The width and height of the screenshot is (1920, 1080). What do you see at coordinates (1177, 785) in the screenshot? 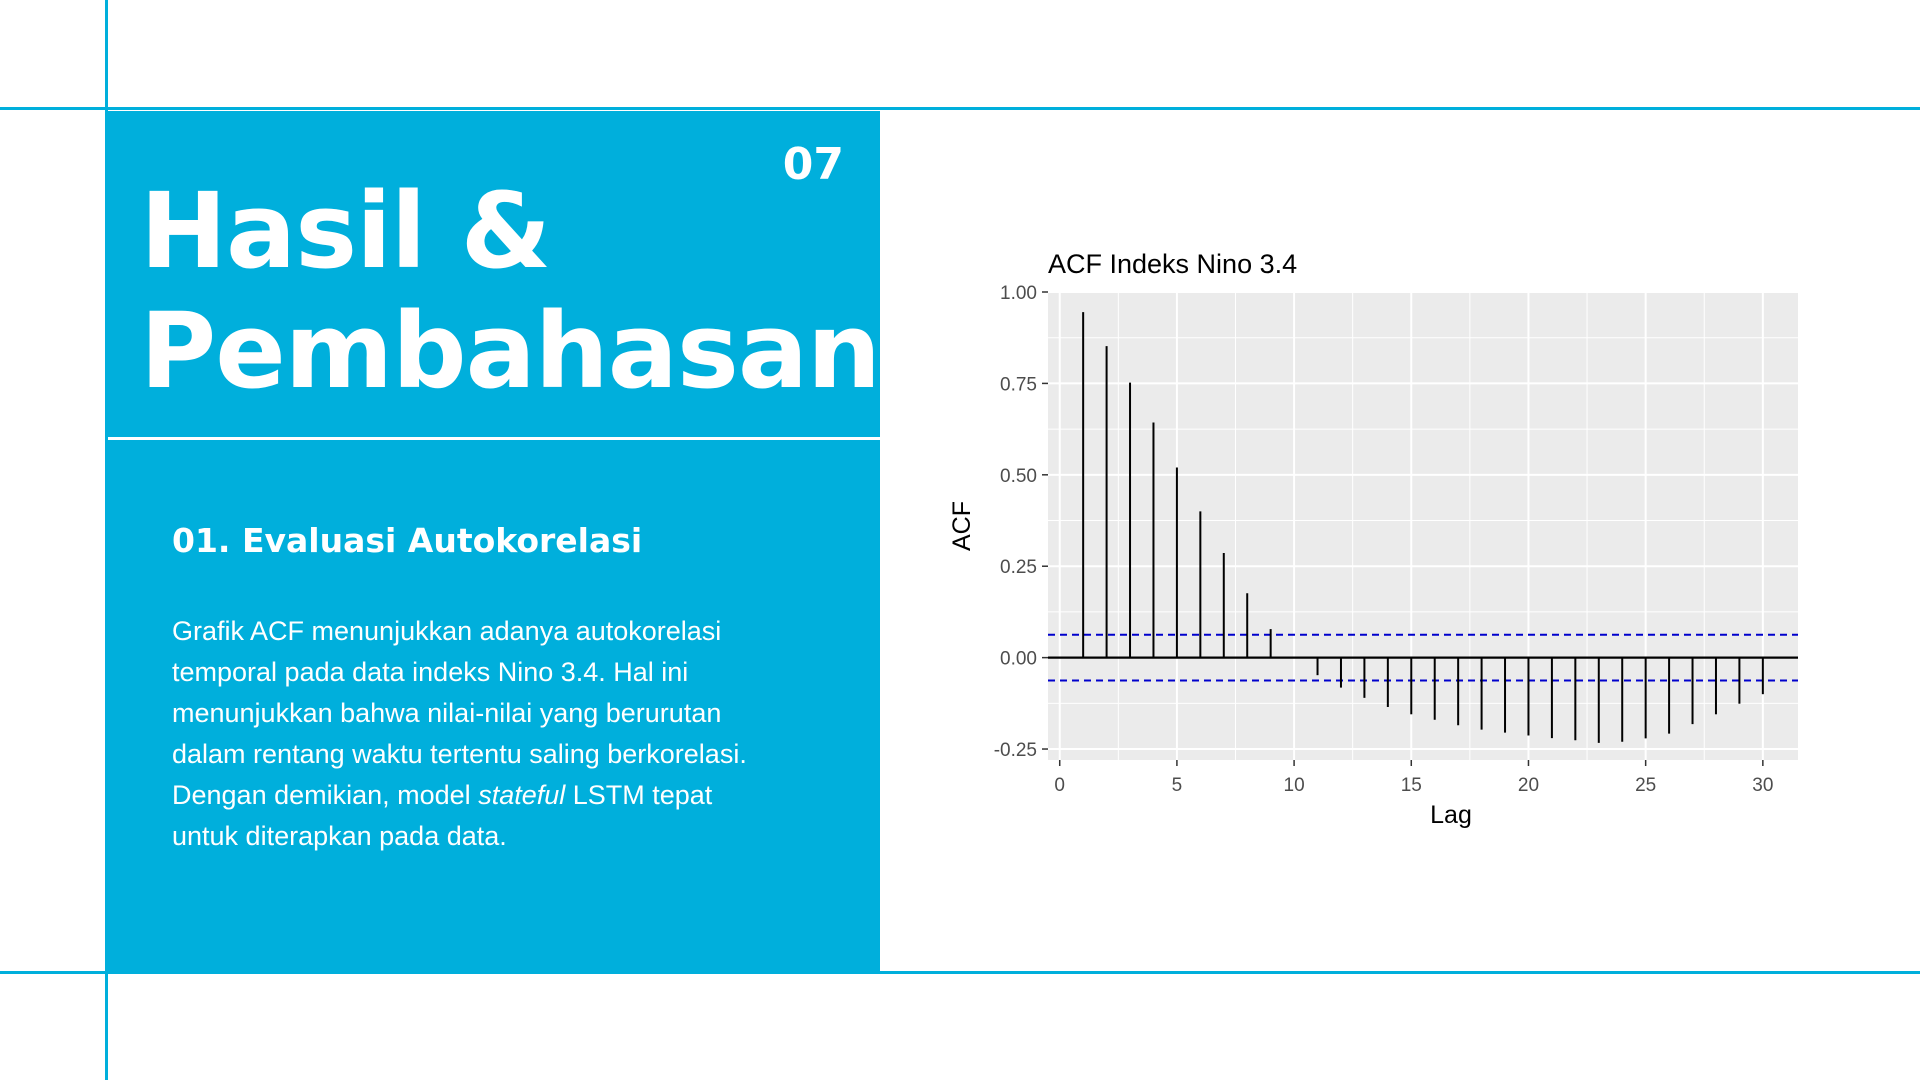
I see `x-tick-label: 5` at bounding box center [1177, 785].